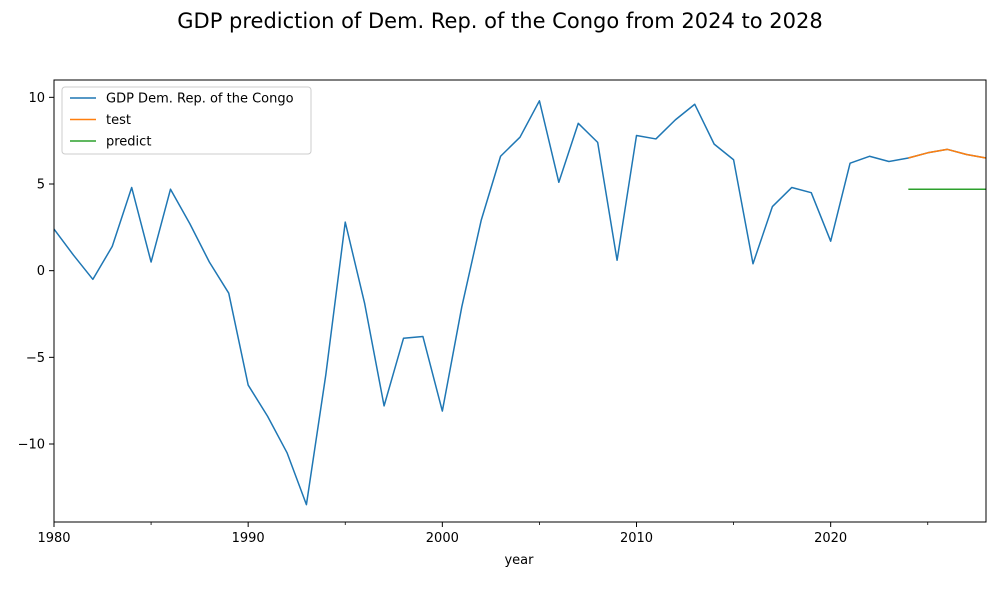 The width and height of the screenshot is (1000, 600). I want to click on x-tick-label-4: 2020, so click(830, 538).